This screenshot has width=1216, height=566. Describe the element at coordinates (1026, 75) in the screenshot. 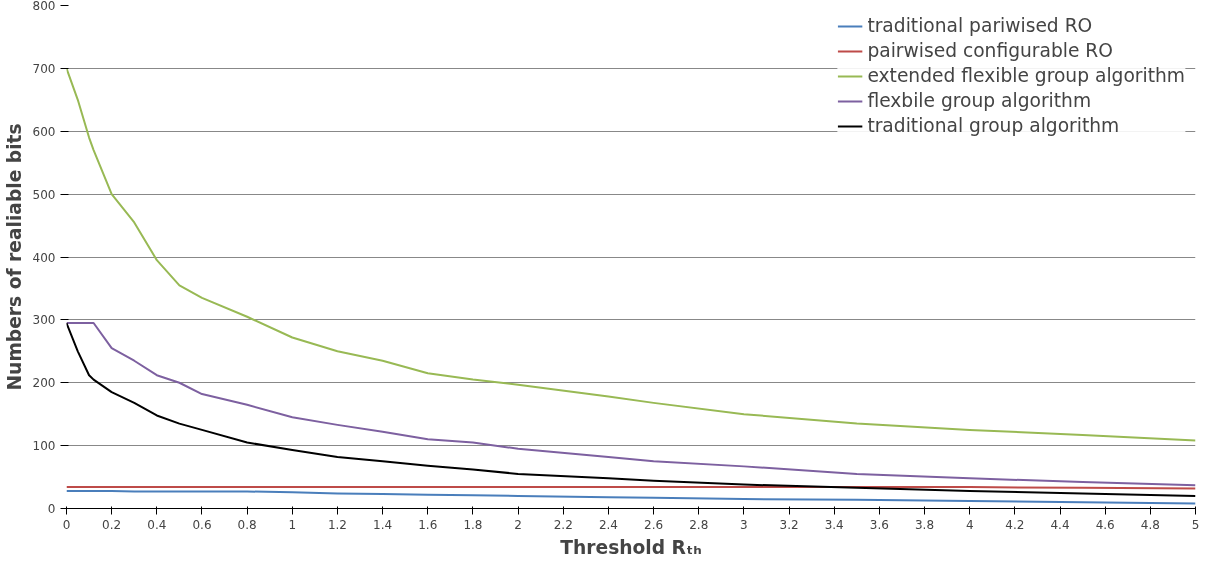

I see `legend-label: extended flexible group algorithm` at that location.